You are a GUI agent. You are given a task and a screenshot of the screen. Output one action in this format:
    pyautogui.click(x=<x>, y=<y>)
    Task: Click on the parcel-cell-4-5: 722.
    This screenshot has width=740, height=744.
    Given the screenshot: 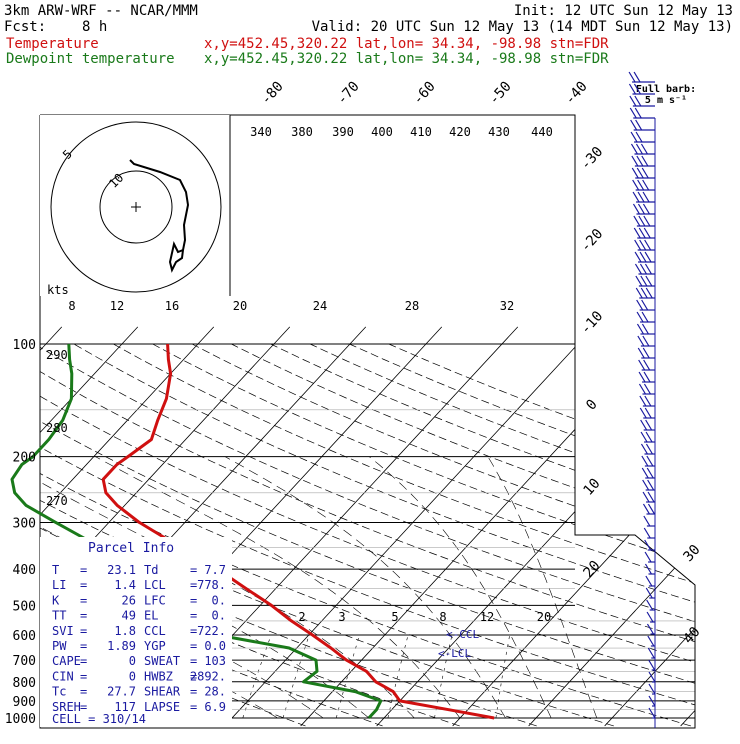 What is the action you would take?
    pyautogui.click(x=211, y=631)
    